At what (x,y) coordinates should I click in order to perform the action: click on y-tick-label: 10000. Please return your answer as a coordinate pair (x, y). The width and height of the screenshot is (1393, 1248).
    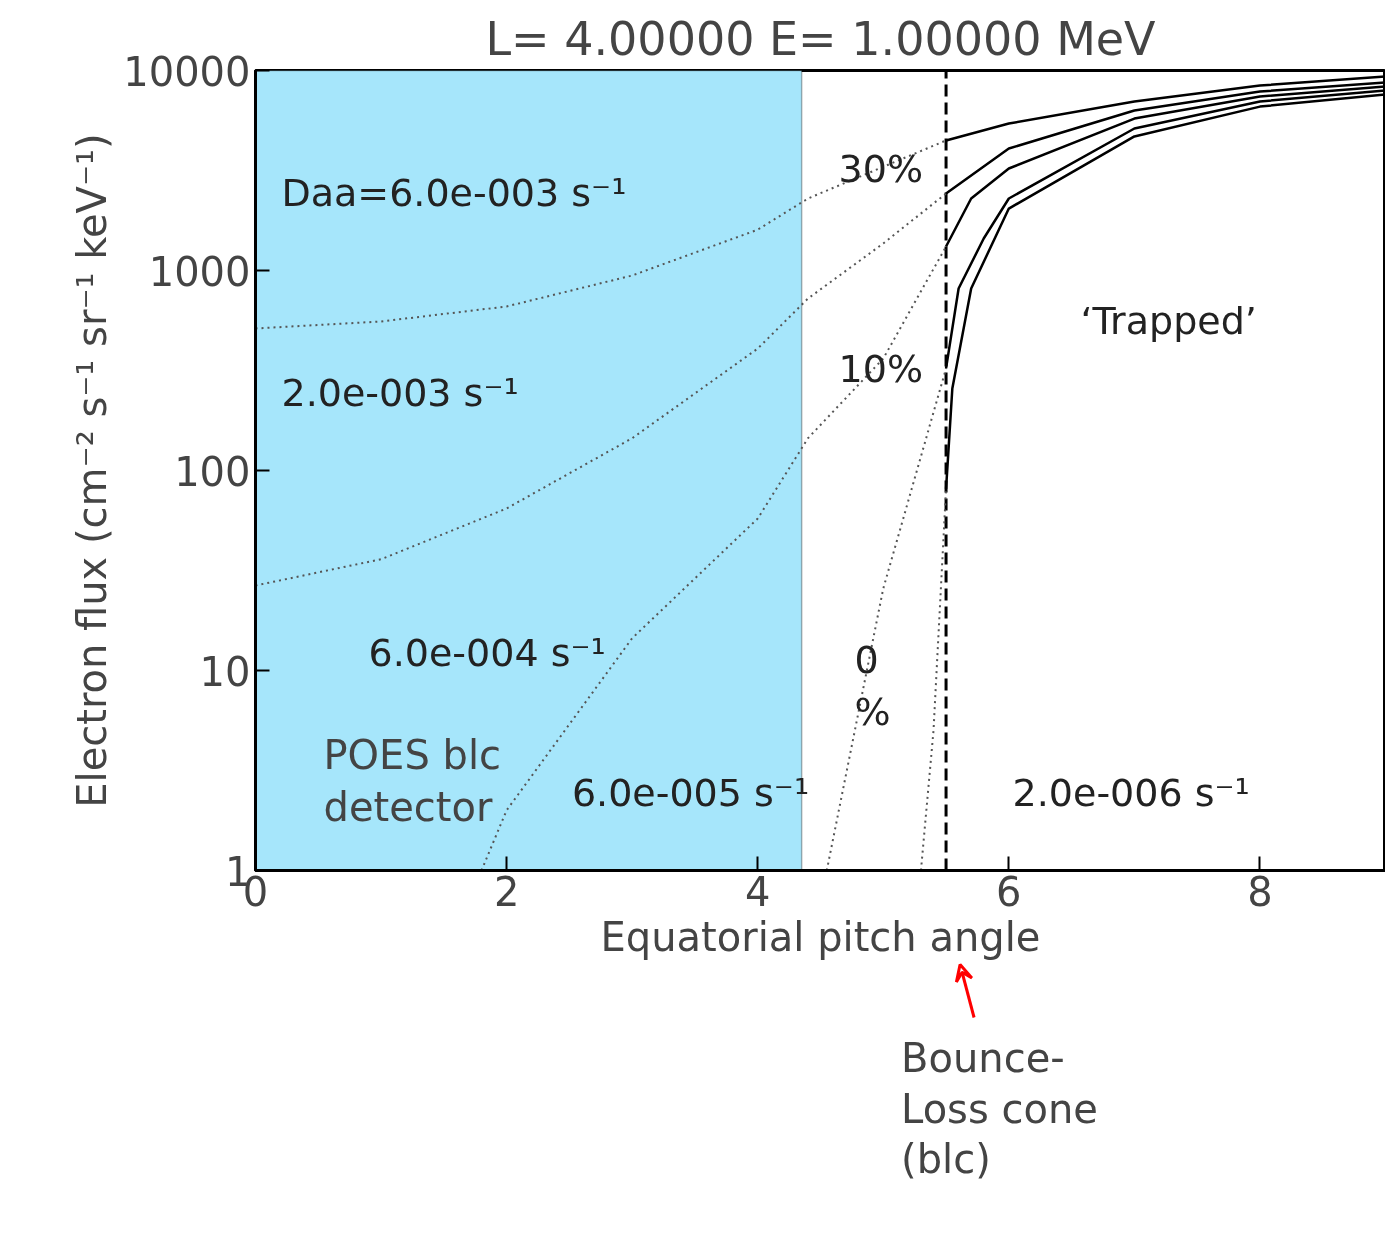
    Looking at the image, I should click on (187, 71).